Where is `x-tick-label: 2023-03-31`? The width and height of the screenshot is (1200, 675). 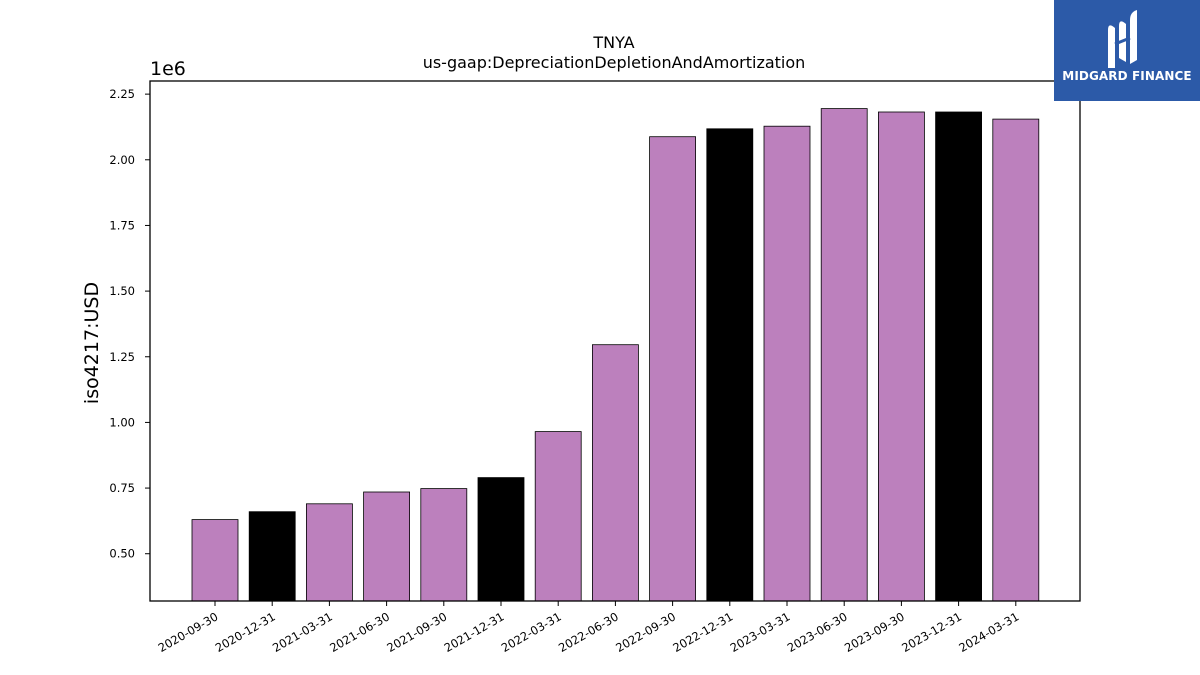
x-tick-label: 2023-03-31 is located at coordinates (760, 632).